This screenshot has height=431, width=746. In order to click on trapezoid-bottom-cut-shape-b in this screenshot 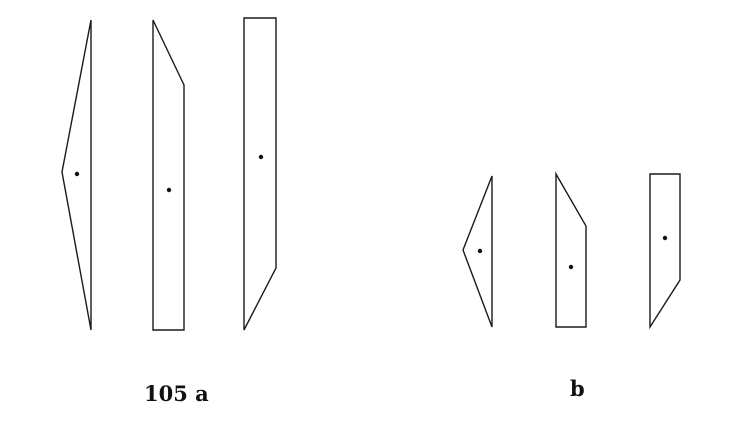, I will do `click(665, 251)`.